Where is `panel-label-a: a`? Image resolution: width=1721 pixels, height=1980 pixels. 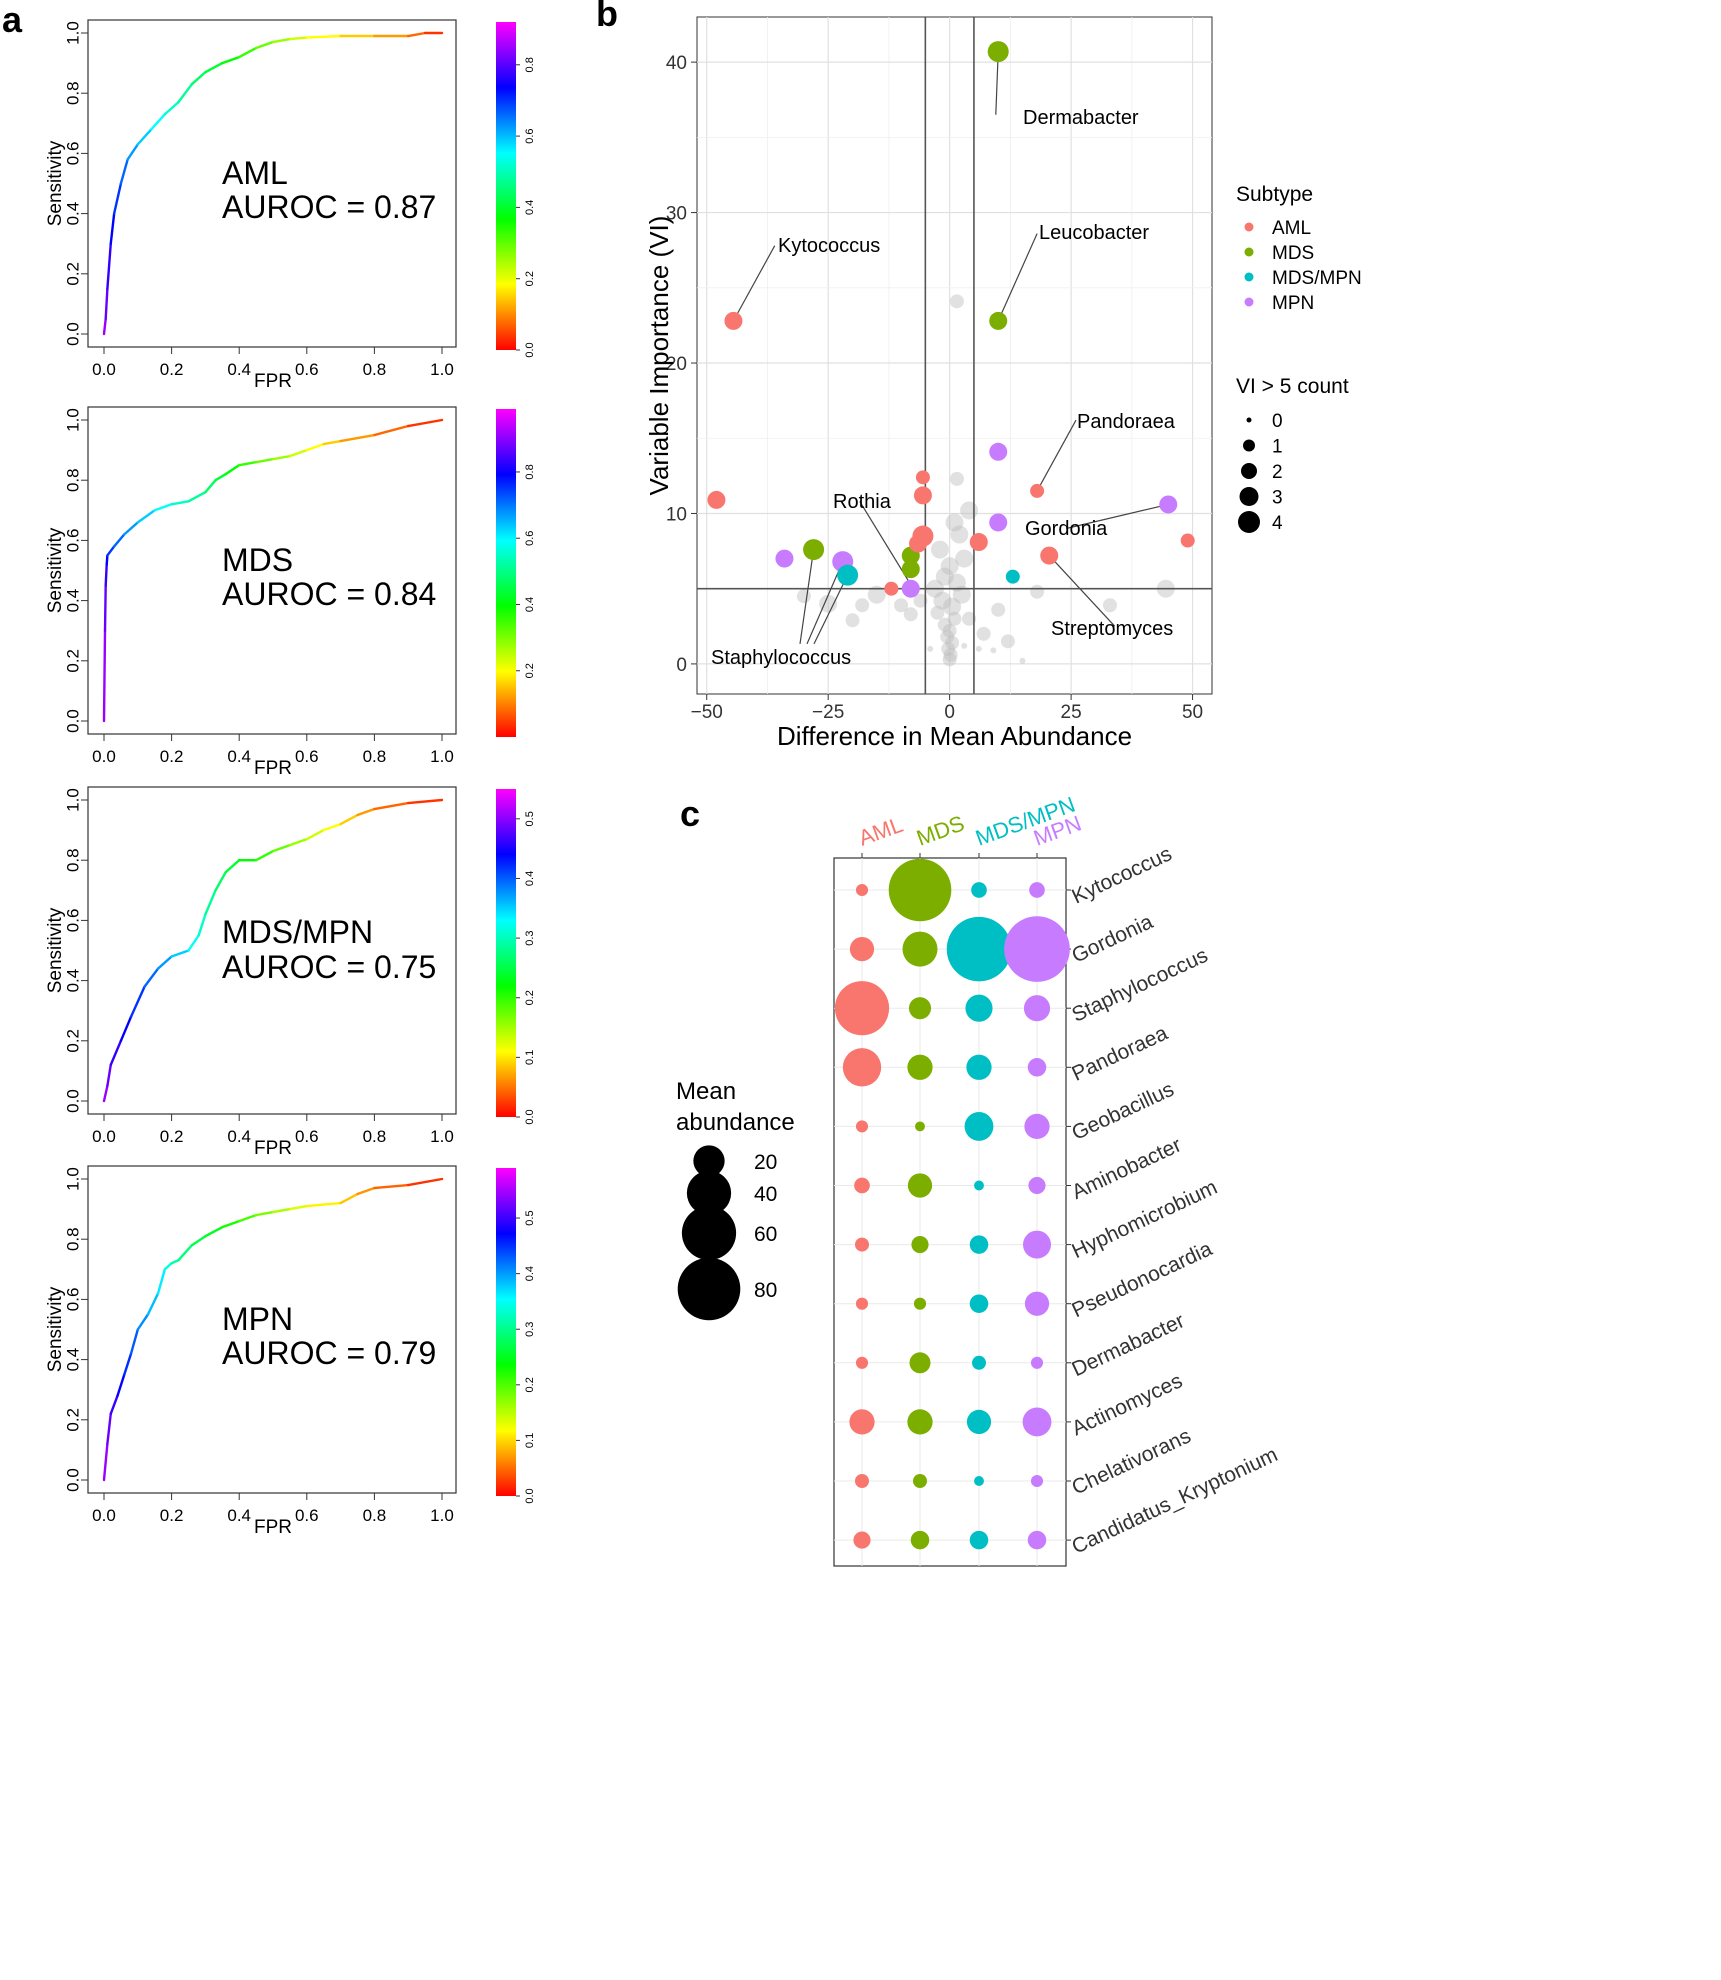
panel-label-a: a is located at coordinates (12, 20).